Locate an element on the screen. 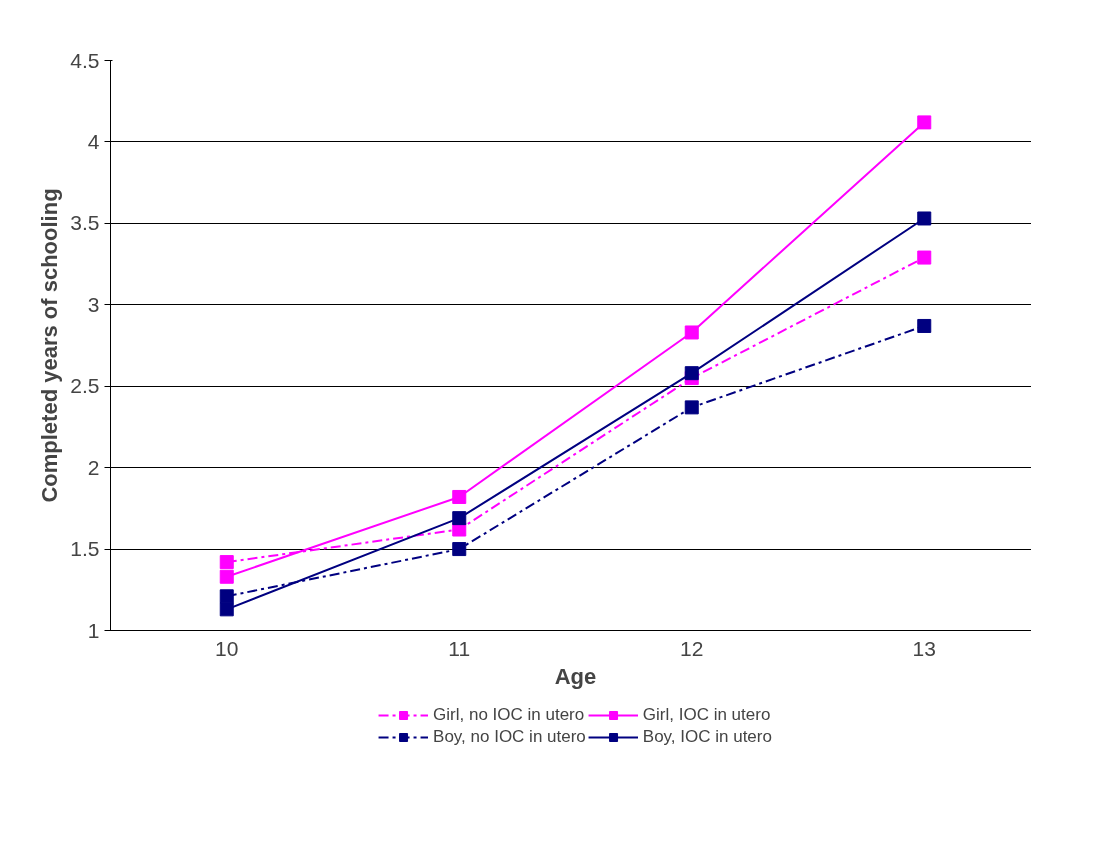 The image size is (1108, 844). y-tick-label: 2 is located at coordinates (93, 467).